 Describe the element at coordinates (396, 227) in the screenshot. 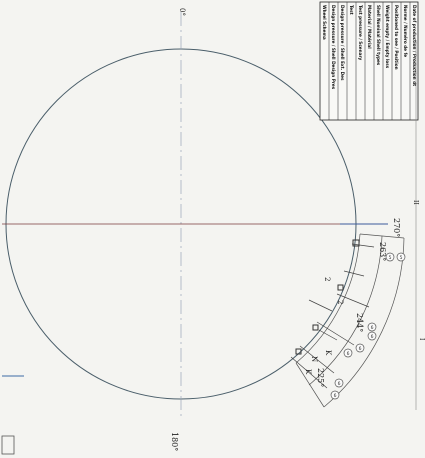

I see `angle-label-right: 270°` at that location.